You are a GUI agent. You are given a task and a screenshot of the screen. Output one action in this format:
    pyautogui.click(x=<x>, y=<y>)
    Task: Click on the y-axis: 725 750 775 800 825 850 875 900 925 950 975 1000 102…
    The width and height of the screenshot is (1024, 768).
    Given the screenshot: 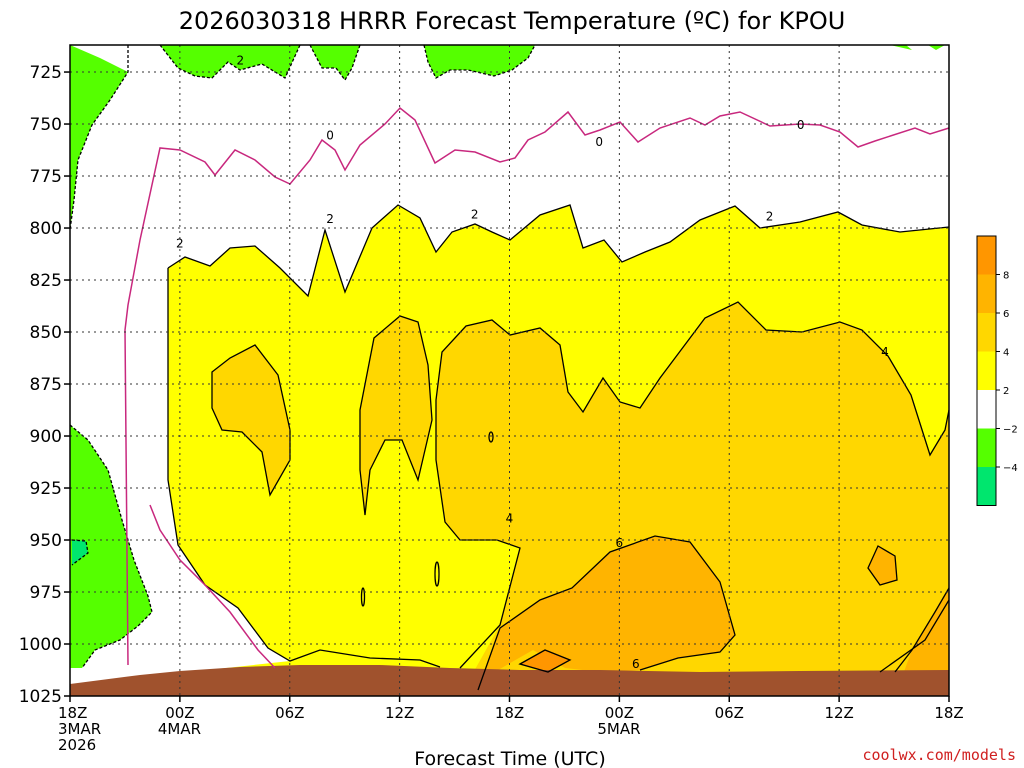 What is the action you would take?
    pyautogui.click(x=44, y=385)
    